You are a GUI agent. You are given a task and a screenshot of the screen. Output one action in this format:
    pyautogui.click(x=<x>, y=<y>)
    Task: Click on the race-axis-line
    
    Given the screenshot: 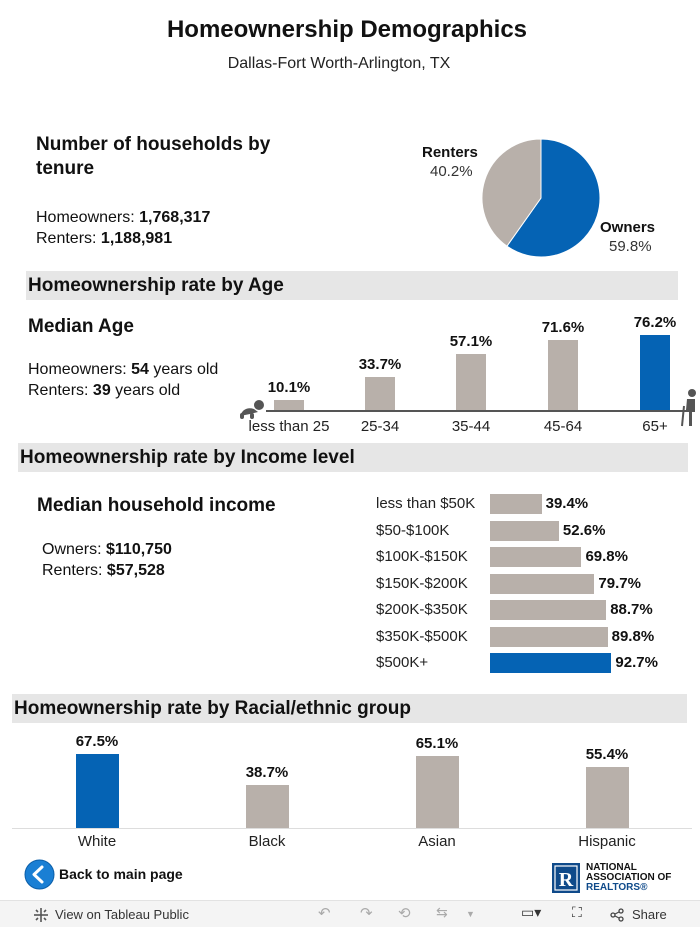 What is the action you would take?
    pyautogui.click(x=352, y=828)
    